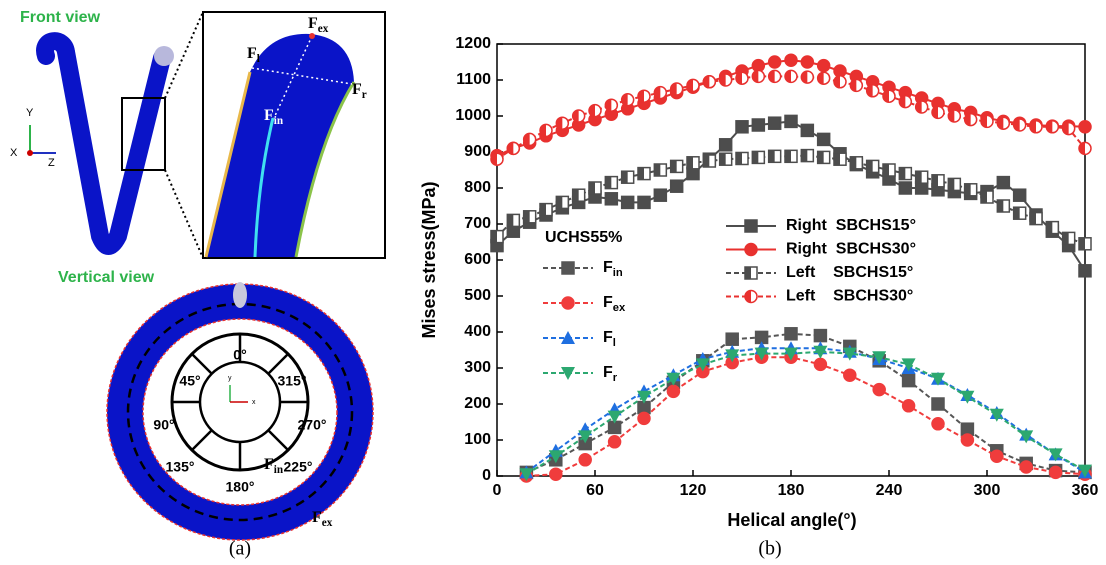 The height and width of the screenshot is (565, 1106). Describe the element at coordinates (849, 296) in the screenshot. I see `legend-label: Left SBCHS30°` at that location.